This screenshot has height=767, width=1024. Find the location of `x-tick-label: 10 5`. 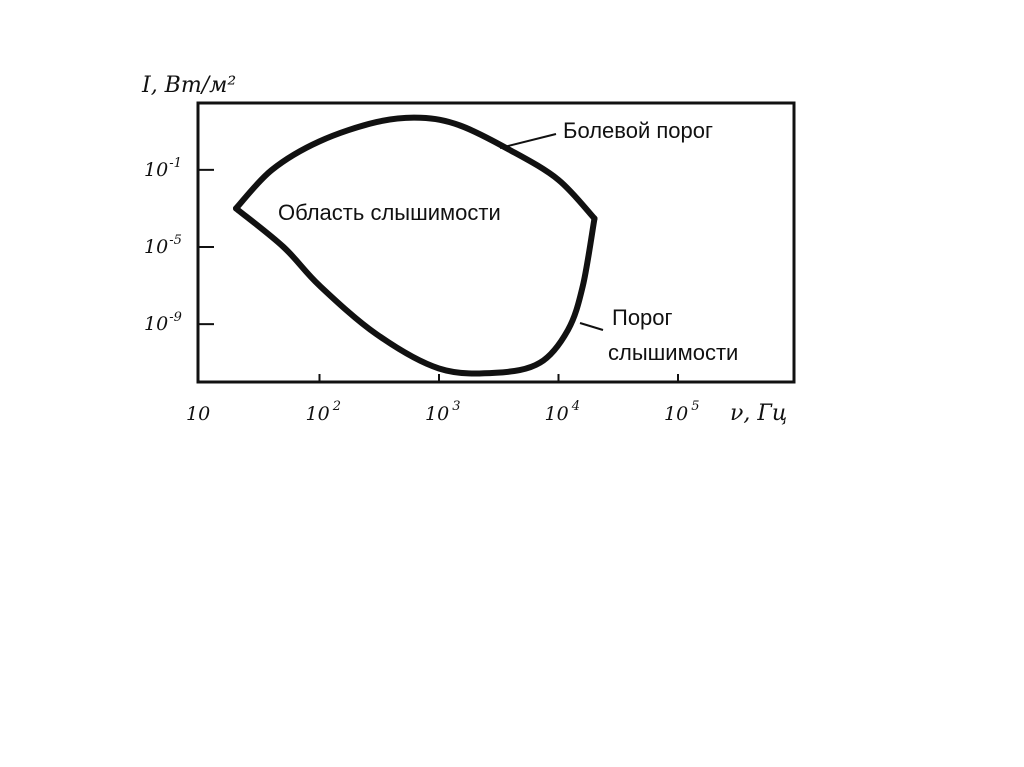

x-tick-label: 10 5 is located at coordinates (681, 412).